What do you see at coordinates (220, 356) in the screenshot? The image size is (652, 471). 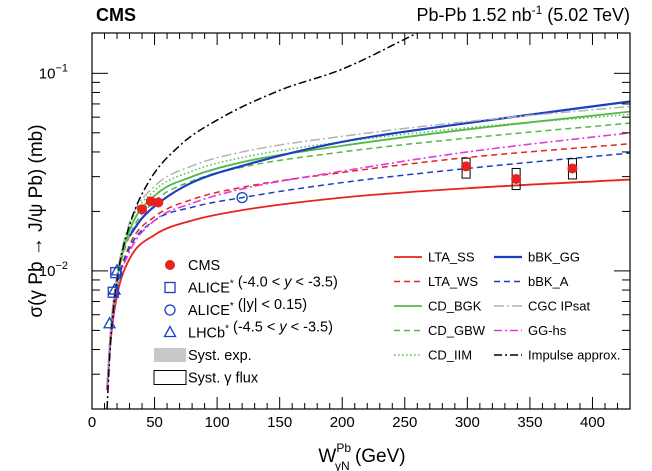 I see `legend-label: Syst. exp.` at bounding box center [220, 356].